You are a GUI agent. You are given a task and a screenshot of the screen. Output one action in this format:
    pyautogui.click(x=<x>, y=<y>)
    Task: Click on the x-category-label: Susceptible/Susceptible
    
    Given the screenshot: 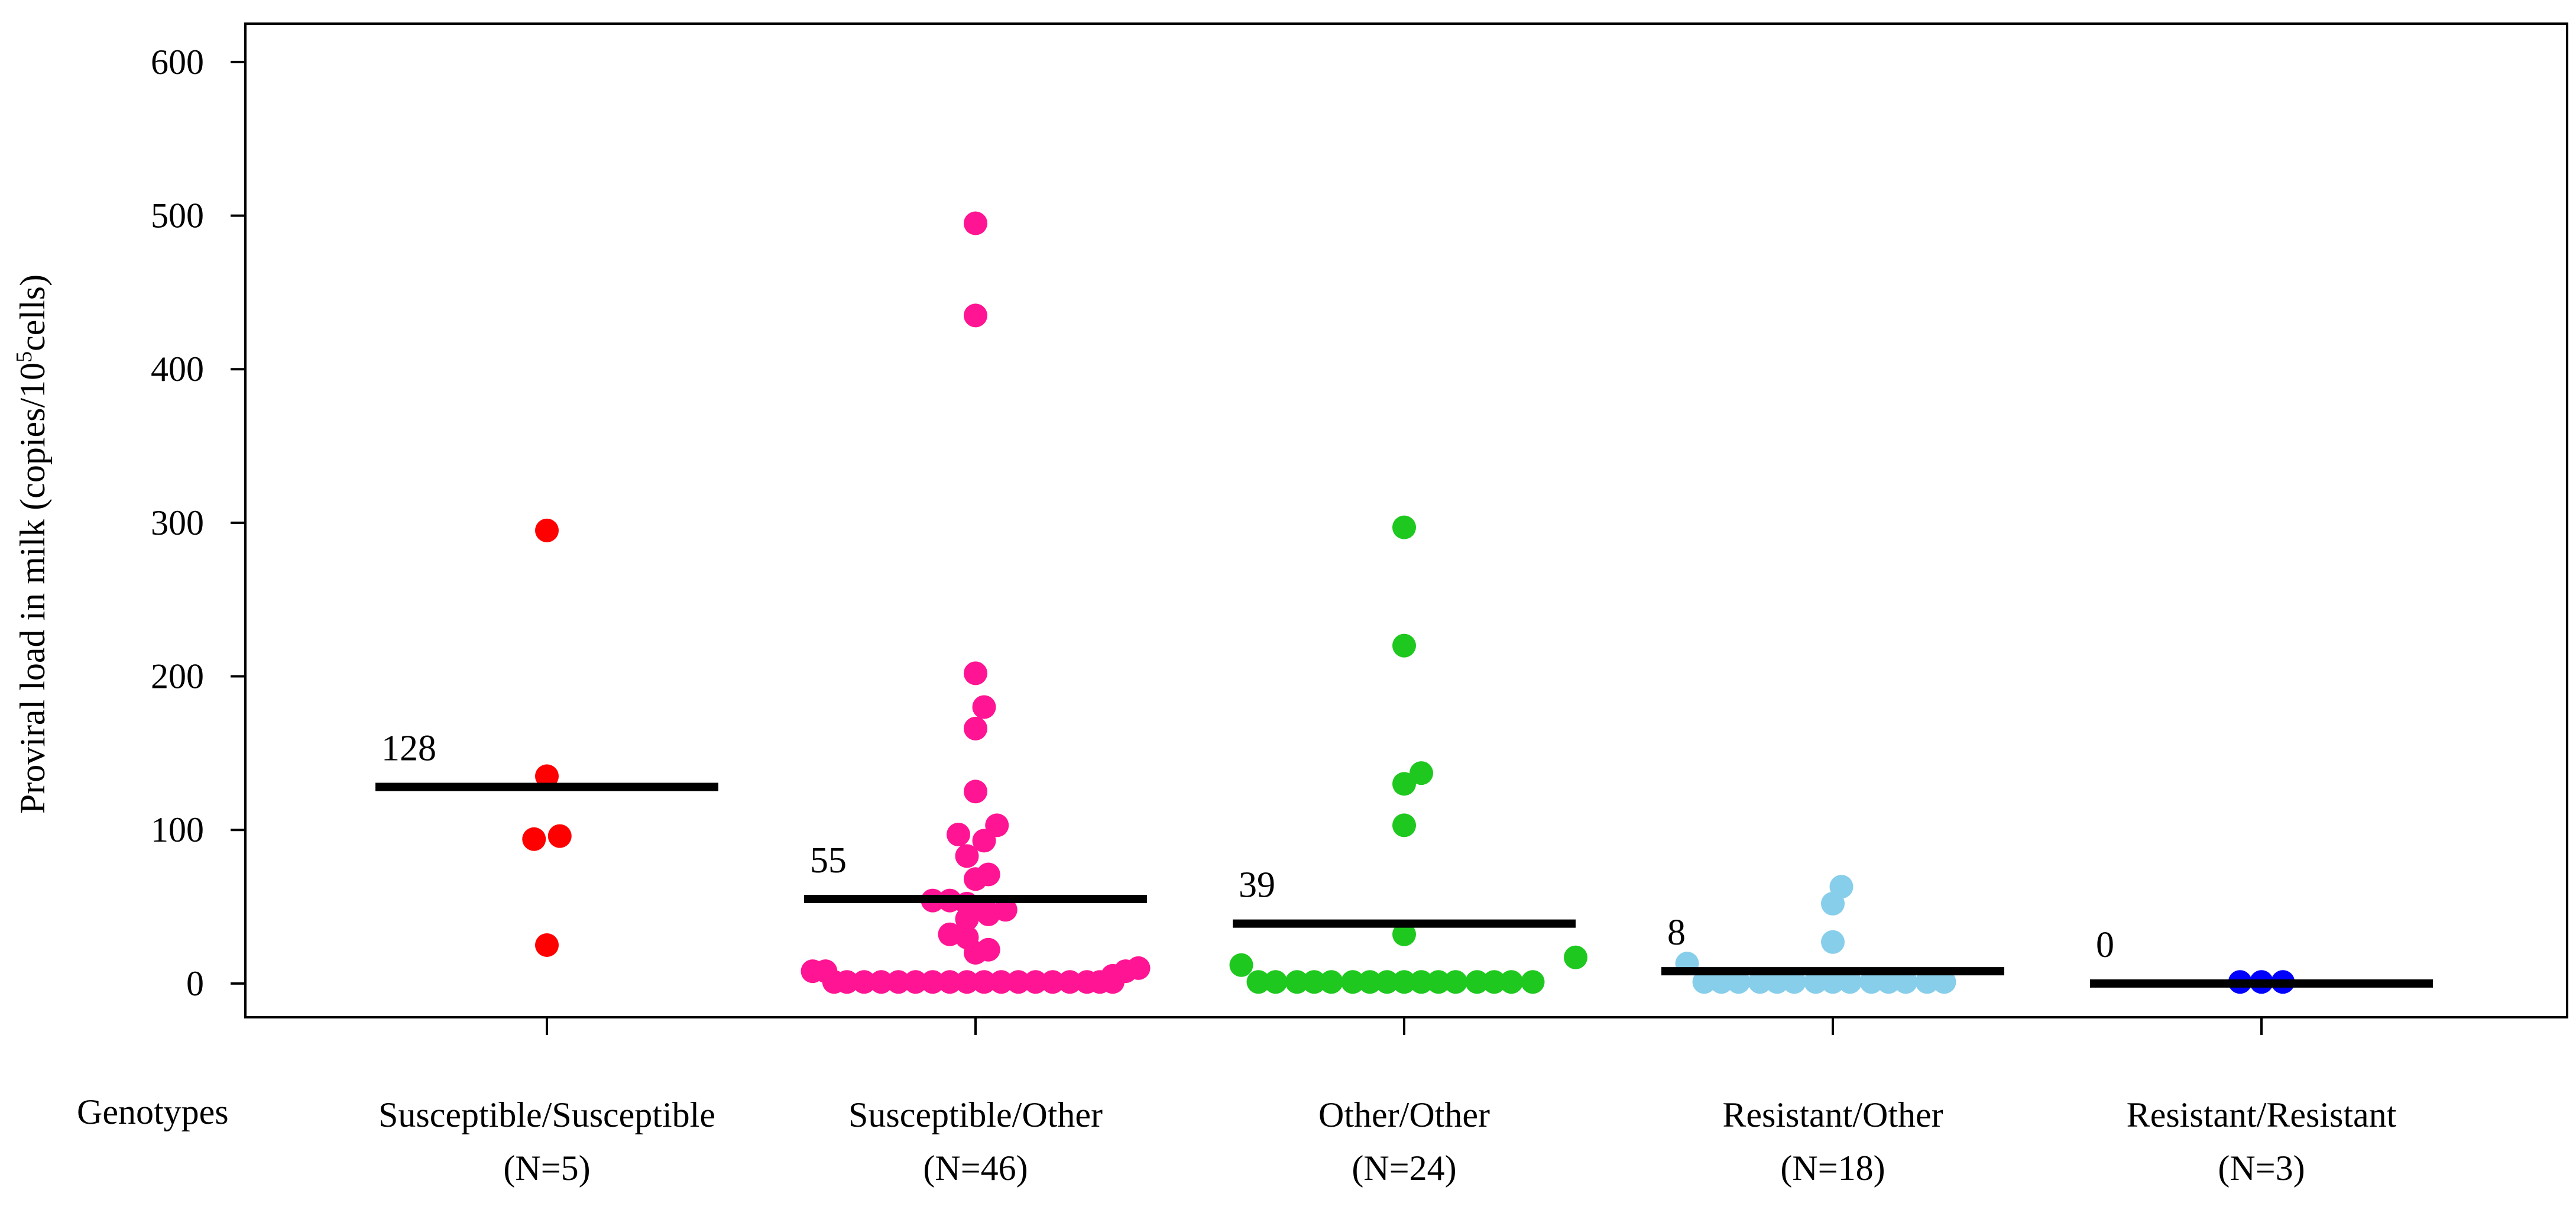 What is the action you would take?
    pyautogui.click(x=546, y=1114)
    